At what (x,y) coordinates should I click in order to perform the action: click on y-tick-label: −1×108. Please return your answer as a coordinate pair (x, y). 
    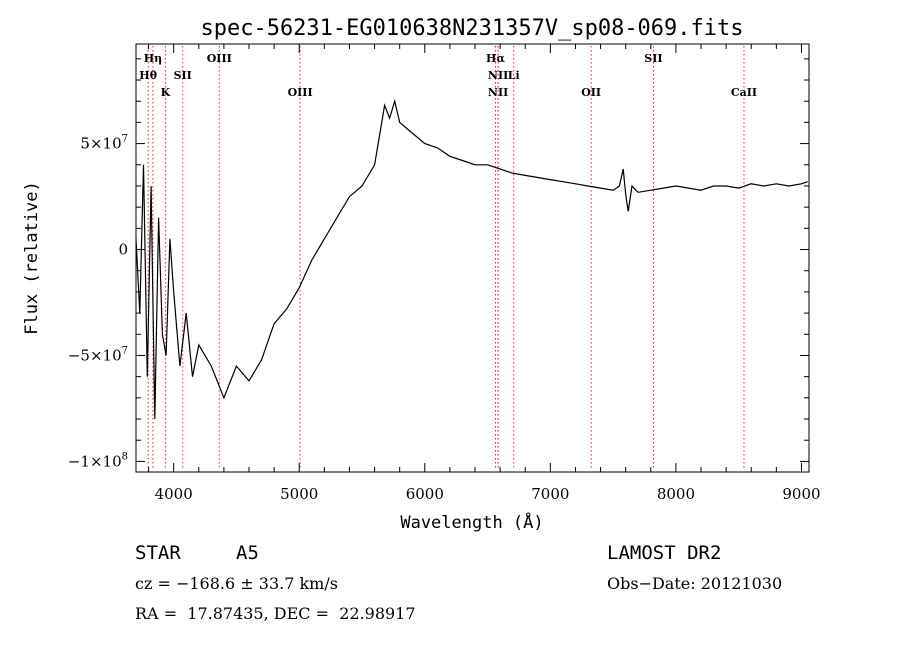
    Looking at the image, I should click on (98, 460).